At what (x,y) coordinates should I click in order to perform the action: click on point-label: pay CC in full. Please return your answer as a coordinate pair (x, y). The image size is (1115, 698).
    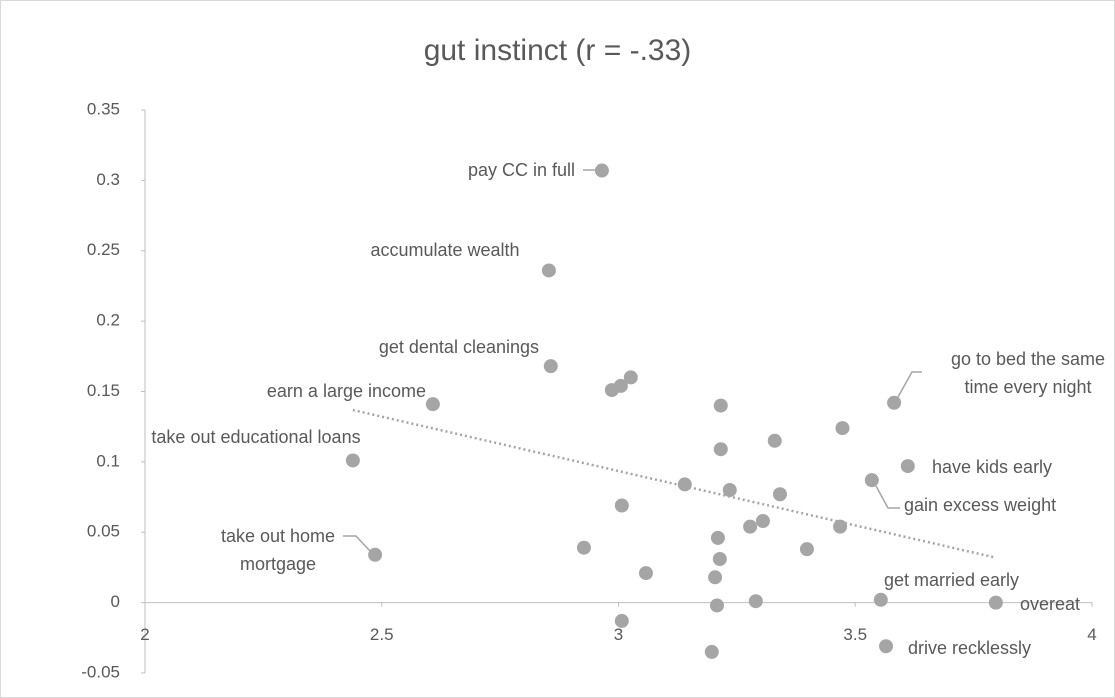
    Looking at the image, I should click on (521, 170).